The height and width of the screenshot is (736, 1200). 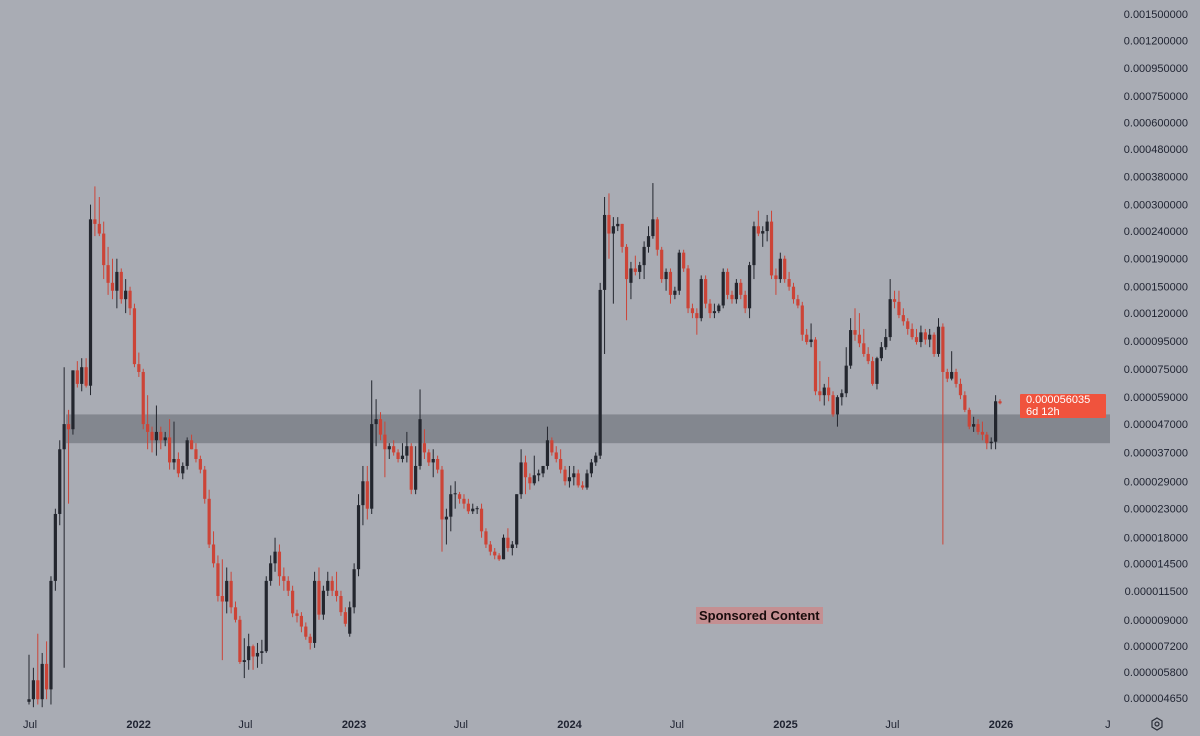 I want to click on gear-icon, so click(x=1157, y=724).